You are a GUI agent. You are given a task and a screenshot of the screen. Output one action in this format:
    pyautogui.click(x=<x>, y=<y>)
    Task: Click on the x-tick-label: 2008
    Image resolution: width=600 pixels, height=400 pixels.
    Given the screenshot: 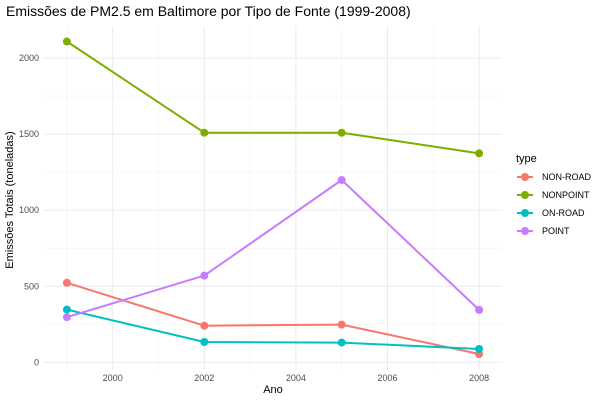 What is the action you would take?
    pyautogui.click(x=479, y=378)
    